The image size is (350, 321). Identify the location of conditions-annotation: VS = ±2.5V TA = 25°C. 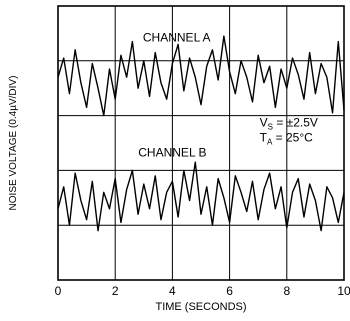
(289, 131).